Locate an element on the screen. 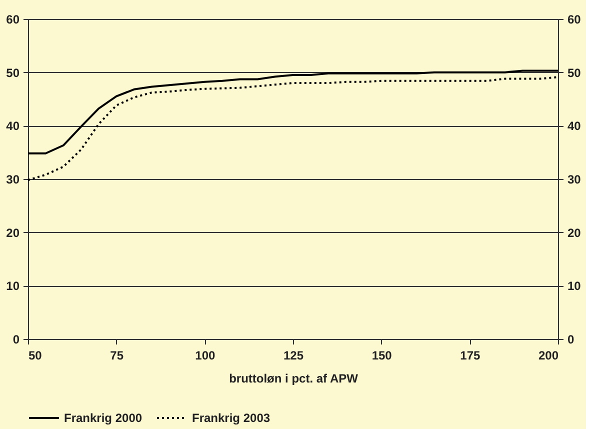  x-tick-label: 50 is located at coordinates (35, 355).